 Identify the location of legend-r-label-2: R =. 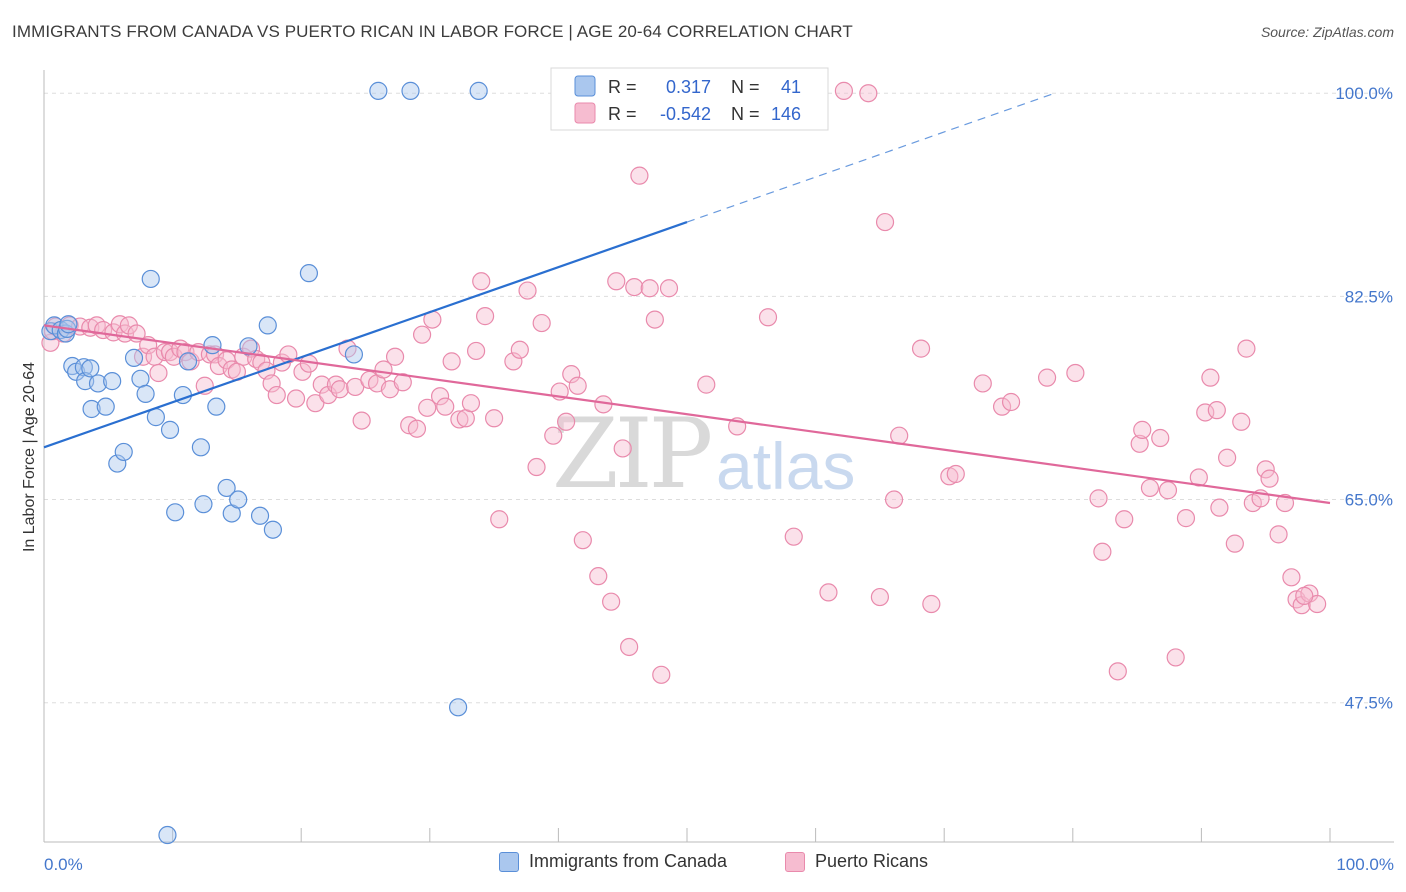
(622, 114).